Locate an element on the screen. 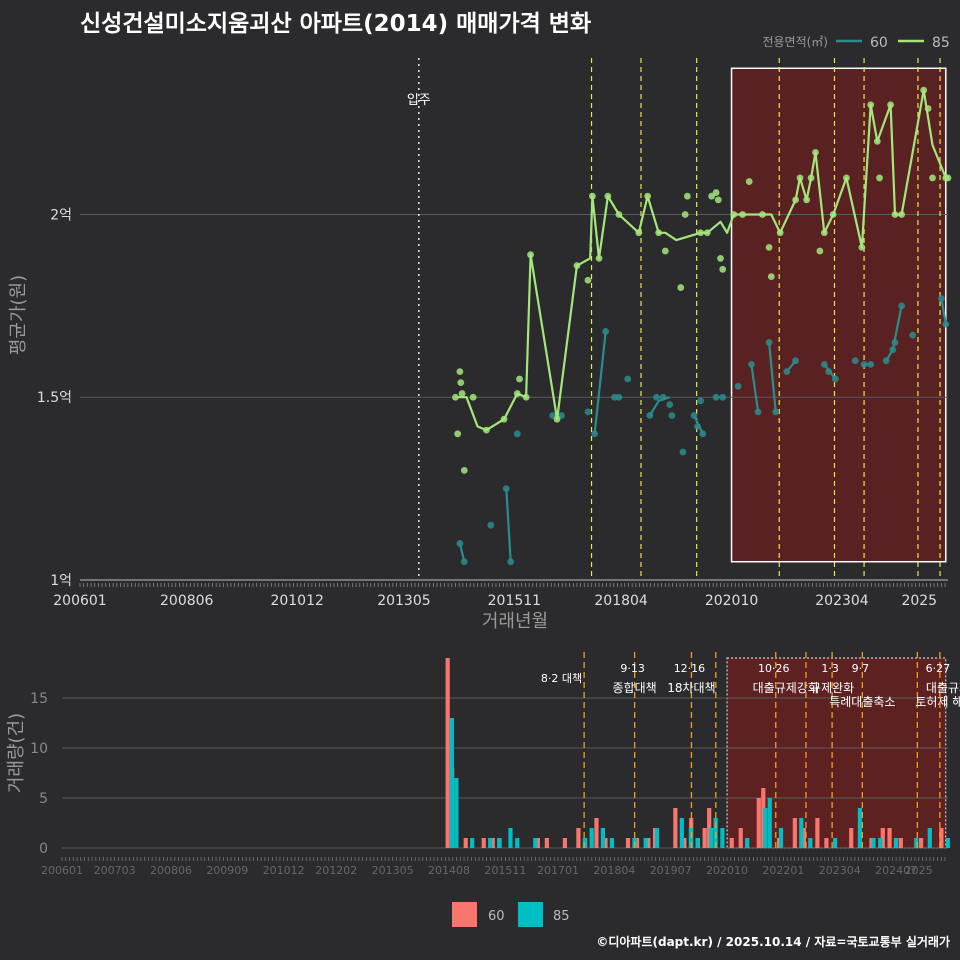 This screenshot has width=960, height=960. policy-name-label: 규제완화 is located at coordinates (832, 688).